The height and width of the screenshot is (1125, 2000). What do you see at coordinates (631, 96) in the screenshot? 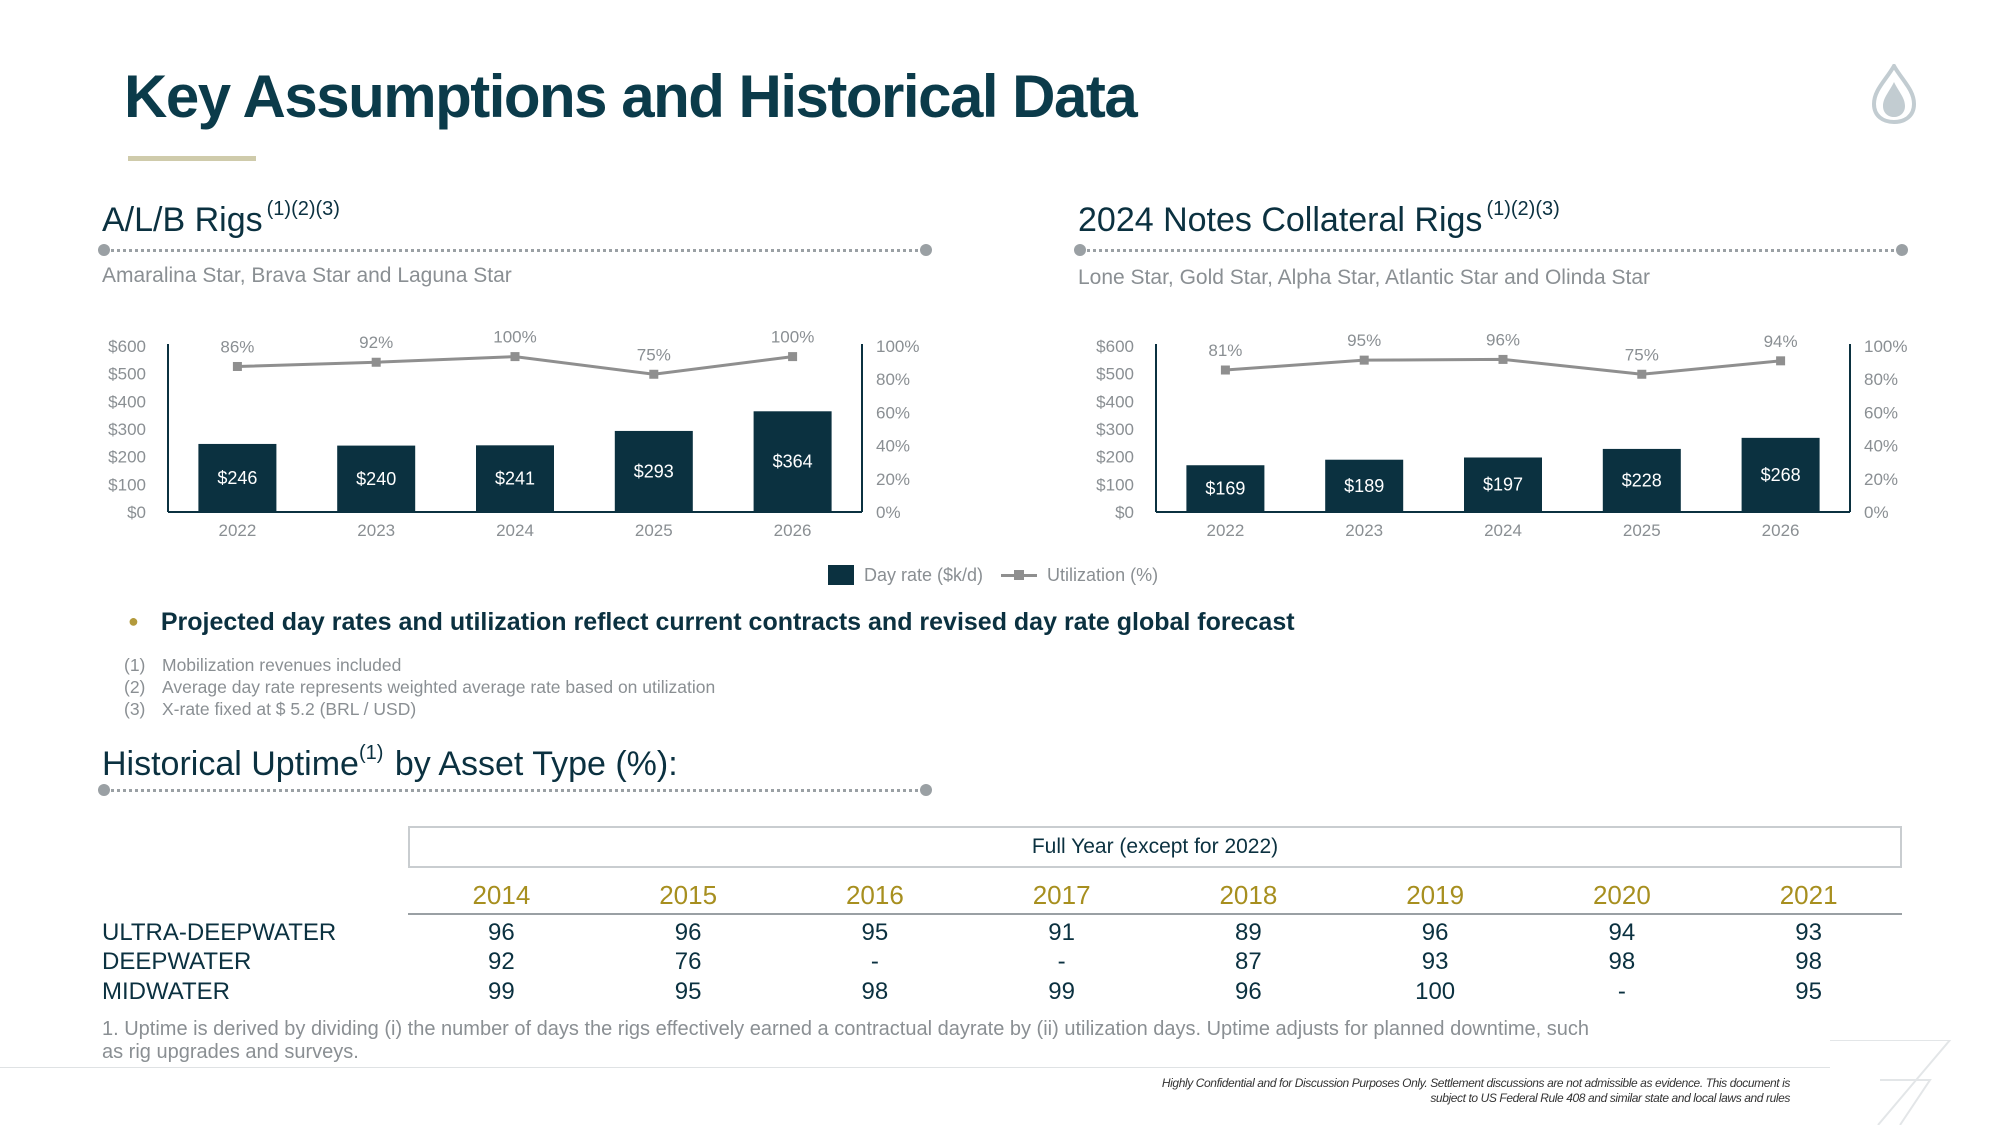
I see `page-title: Key Assumptions and Historical Data` at bounding box center [631, 96].